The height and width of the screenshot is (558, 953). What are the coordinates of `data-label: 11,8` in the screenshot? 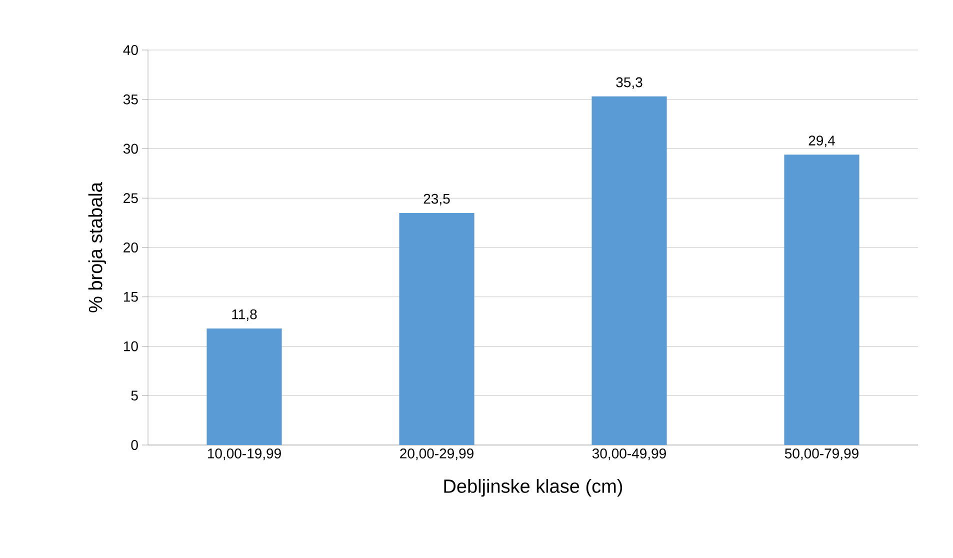 It's located at (244, 315).